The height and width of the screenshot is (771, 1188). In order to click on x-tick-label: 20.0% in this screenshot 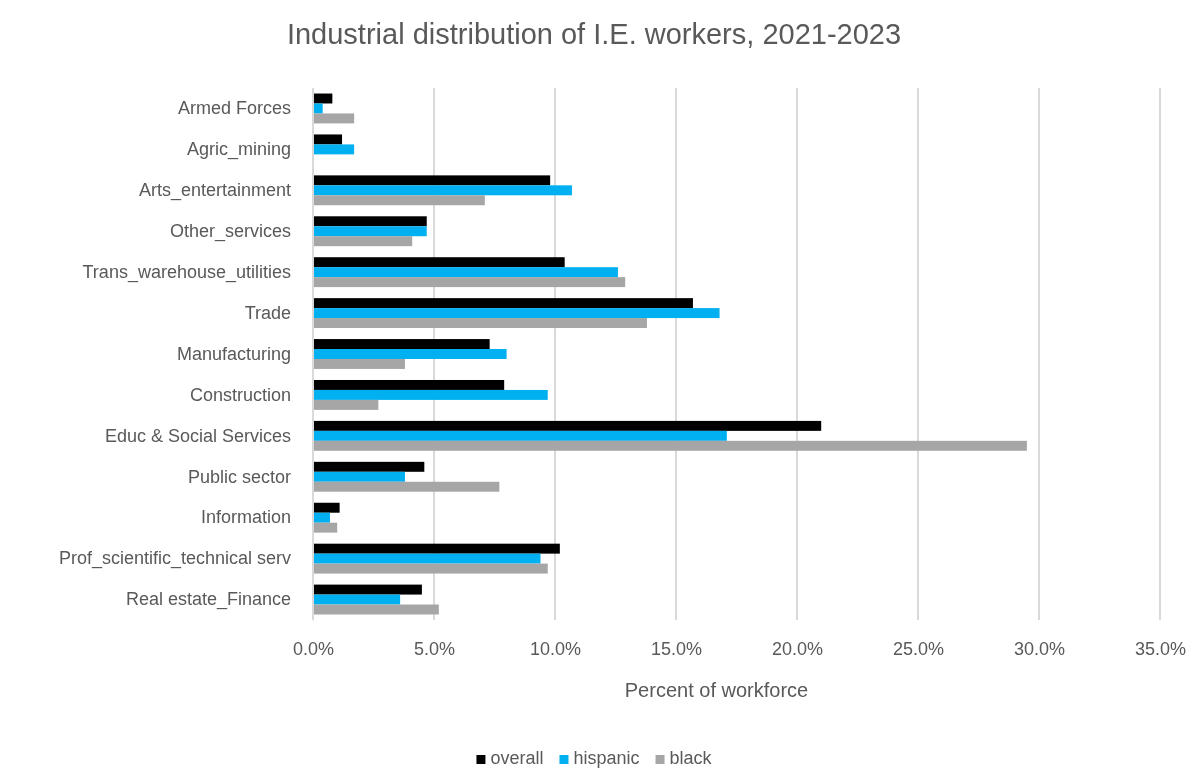, I will do `click(797, 648)`.